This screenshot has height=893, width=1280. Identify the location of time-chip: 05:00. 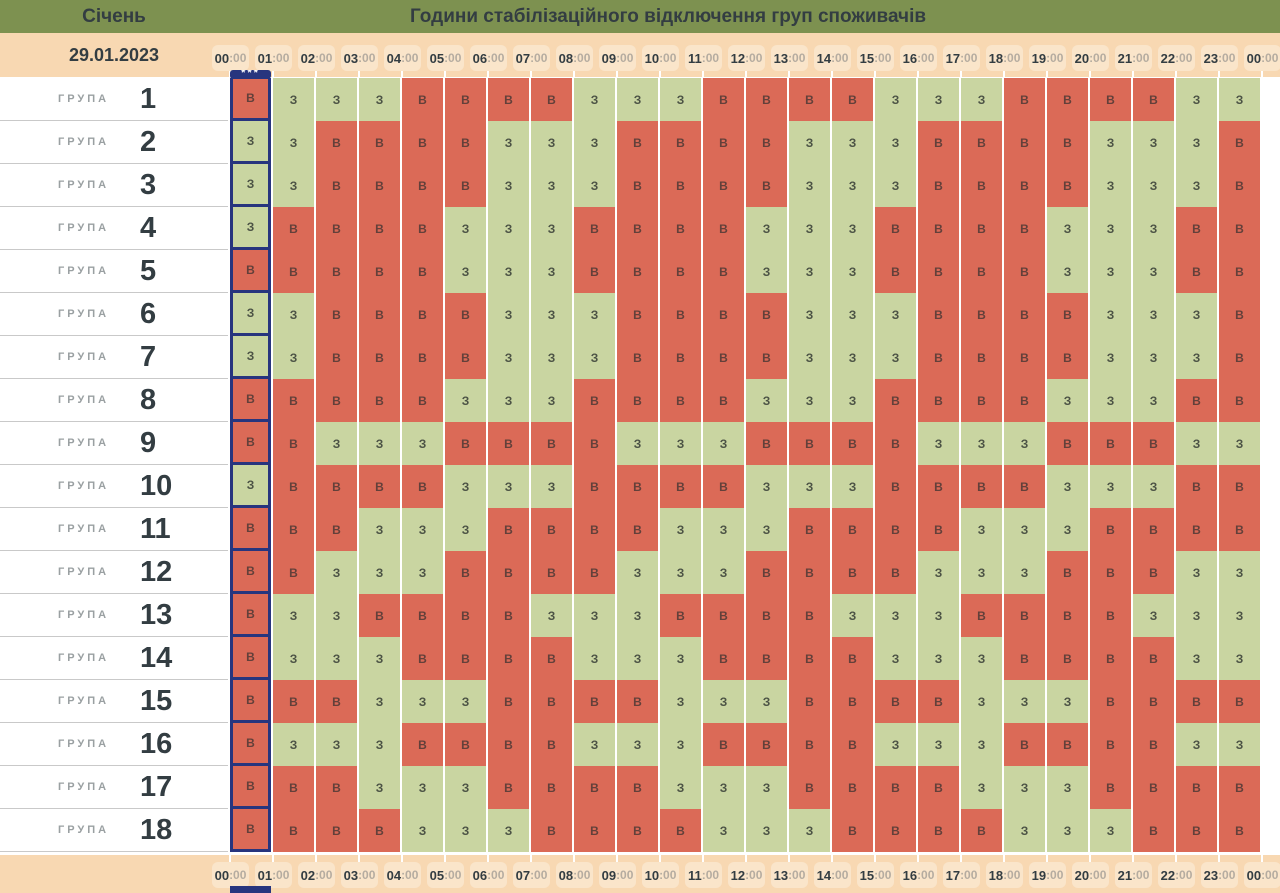
(445, 58).